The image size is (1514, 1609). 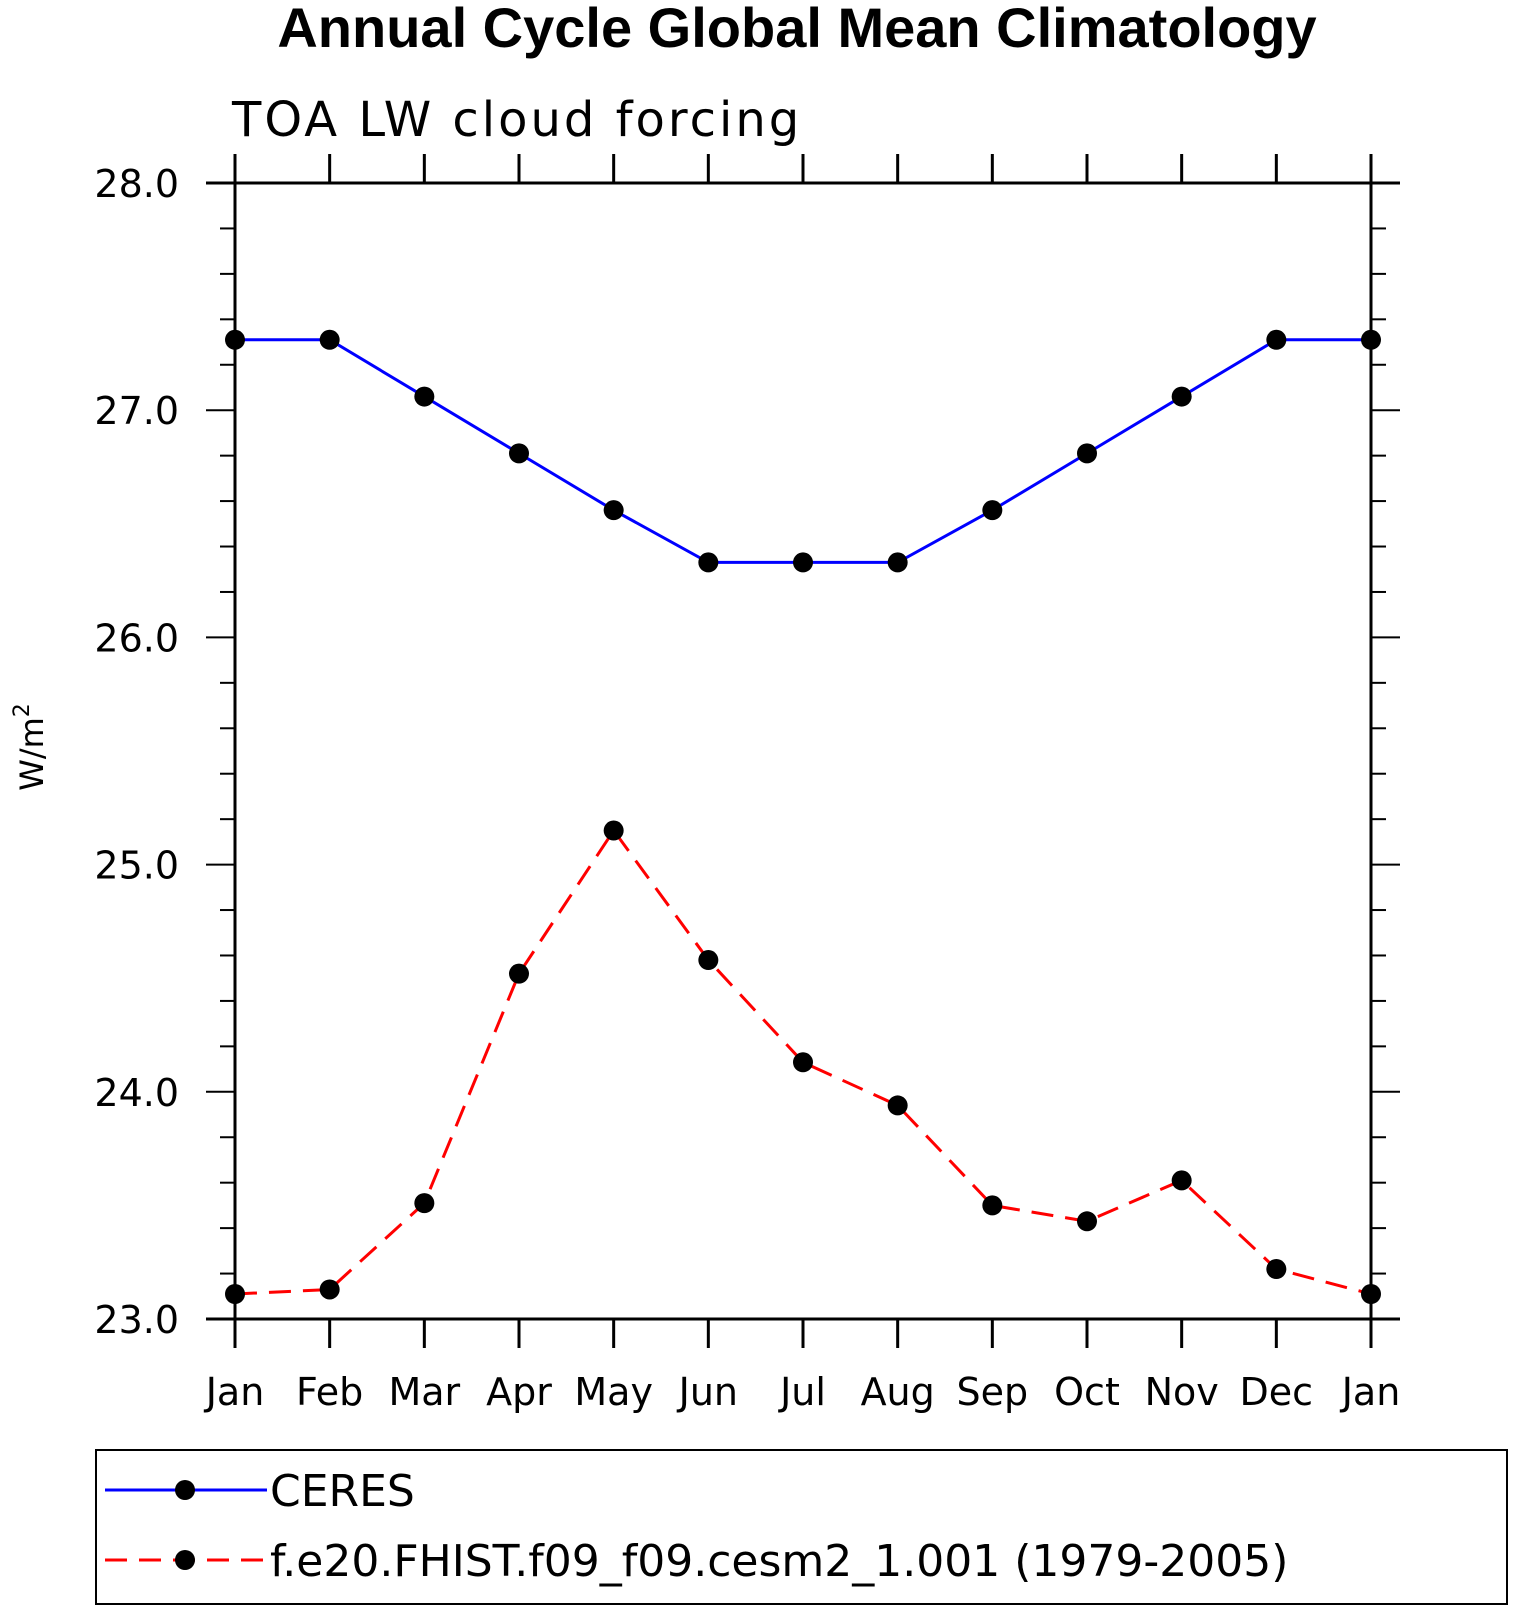 What do you see at coordinates (613, 1392) in the screenshot?
I see `x-tick-label: May` at bounding box center [613, 1392].